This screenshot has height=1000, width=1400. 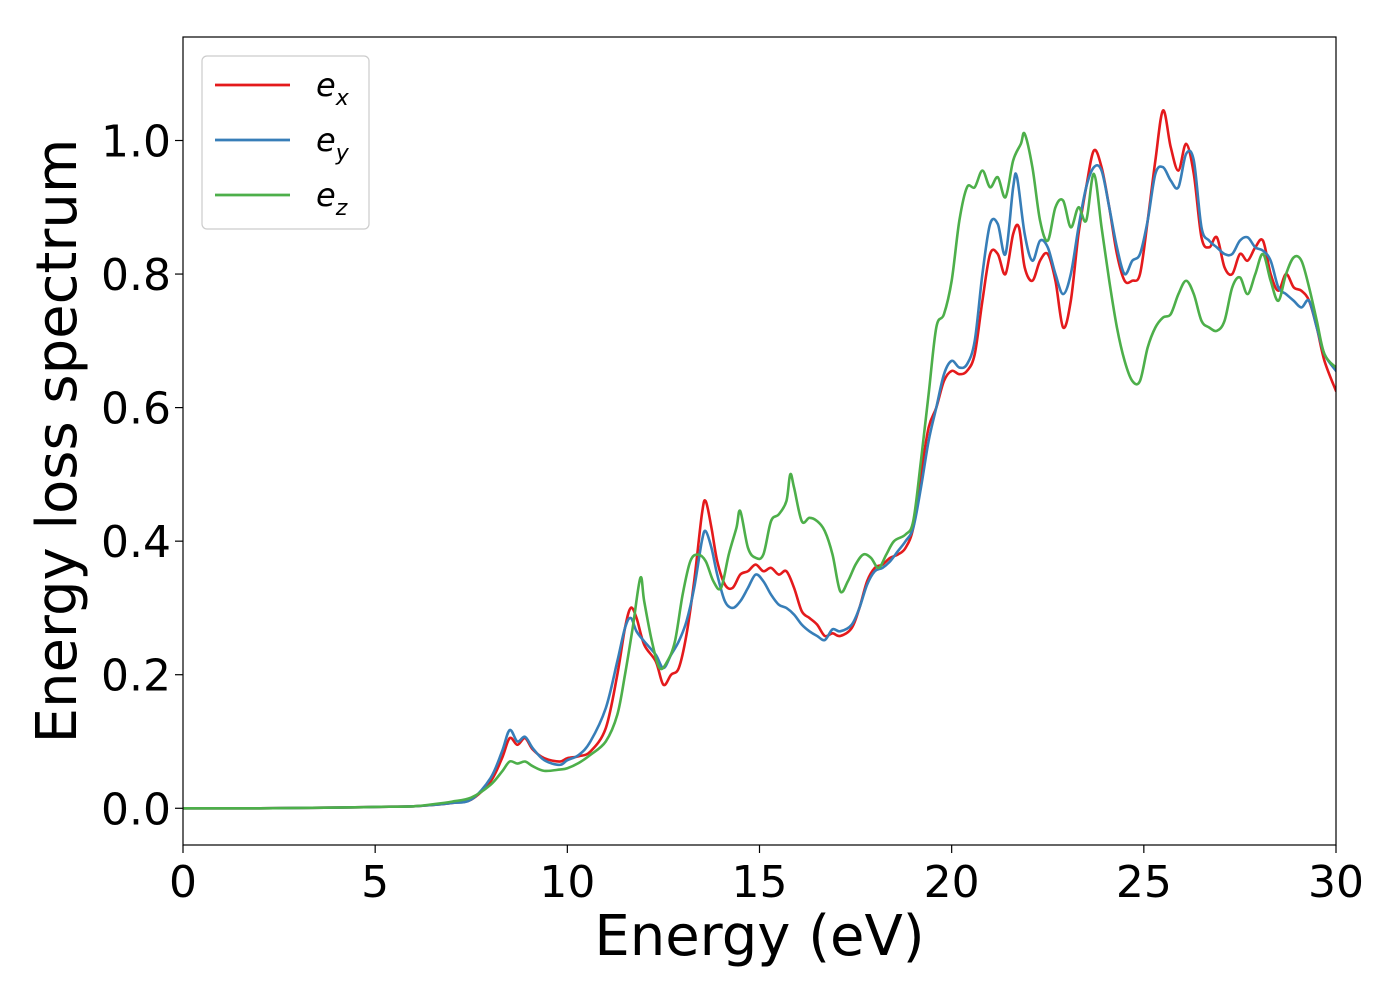 I want to click on y-tick-label: 0.4, so click(x=136, y=542).